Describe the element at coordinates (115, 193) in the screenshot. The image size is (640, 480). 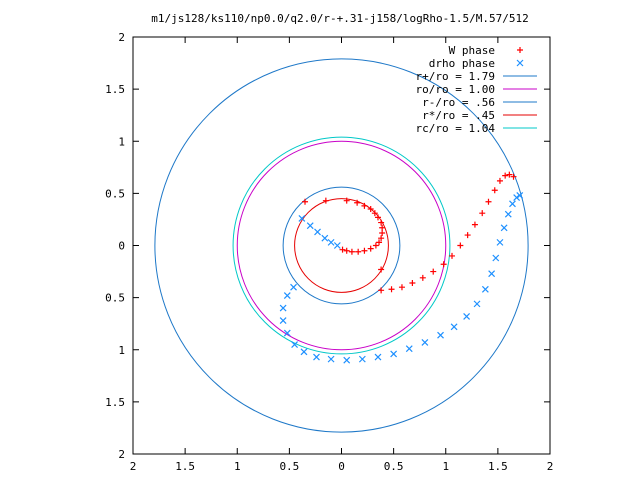
I see `y-tick-label: 0.5` at that location.